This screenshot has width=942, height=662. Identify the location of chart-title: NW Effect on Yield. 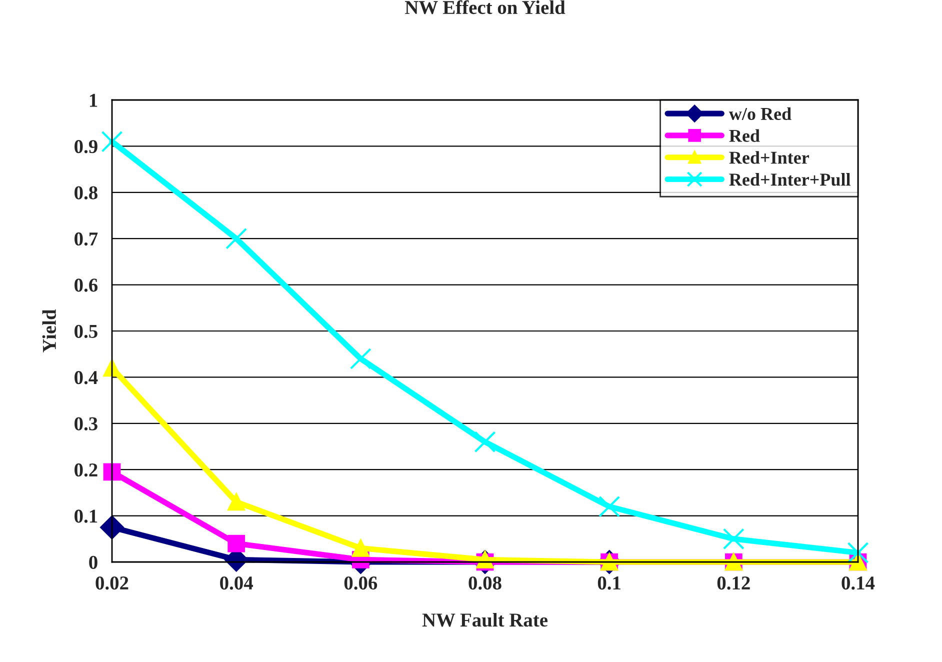
(485, 7).